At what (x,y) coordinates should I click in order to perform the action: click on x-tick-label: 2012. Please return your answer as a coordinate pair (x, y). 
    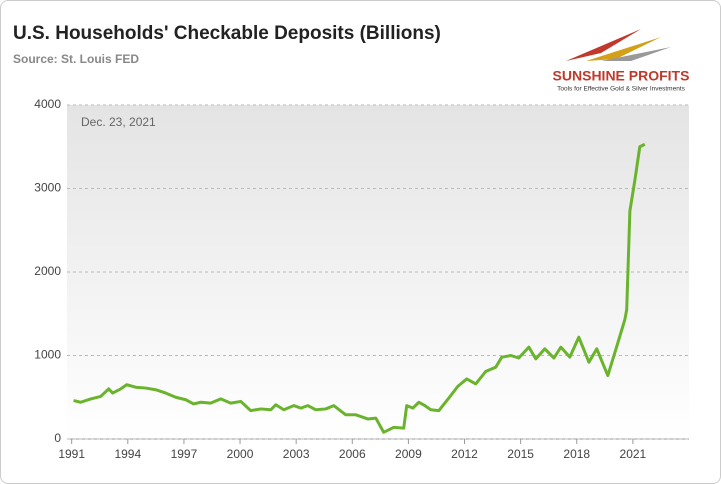
    Looking at the image, I should click on (464, 454).